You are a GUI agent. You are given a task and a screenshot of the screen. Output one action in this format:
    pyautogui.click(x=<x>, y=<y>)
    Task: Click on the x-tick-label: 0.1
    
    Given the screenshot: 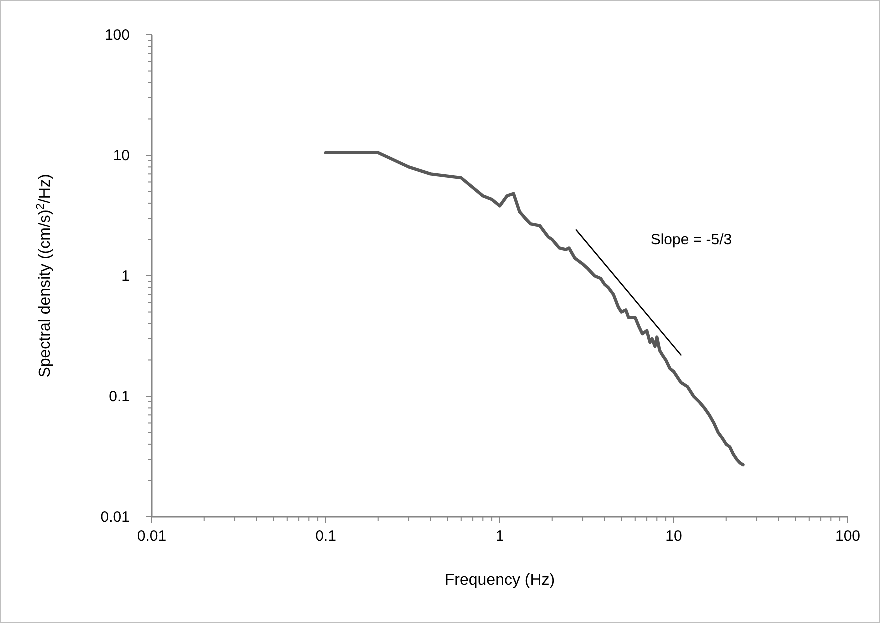 What is the action you would take?
    pyautogui.click(x=326, y=536)
    